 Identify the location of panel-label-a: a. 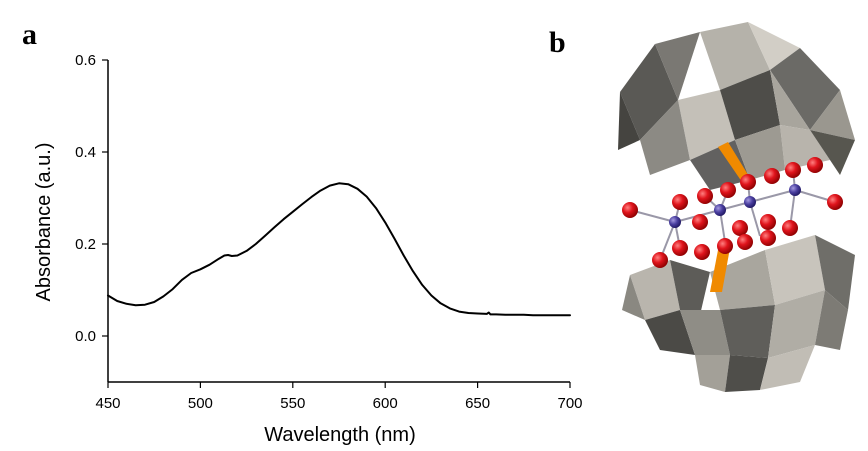
(29, 34).